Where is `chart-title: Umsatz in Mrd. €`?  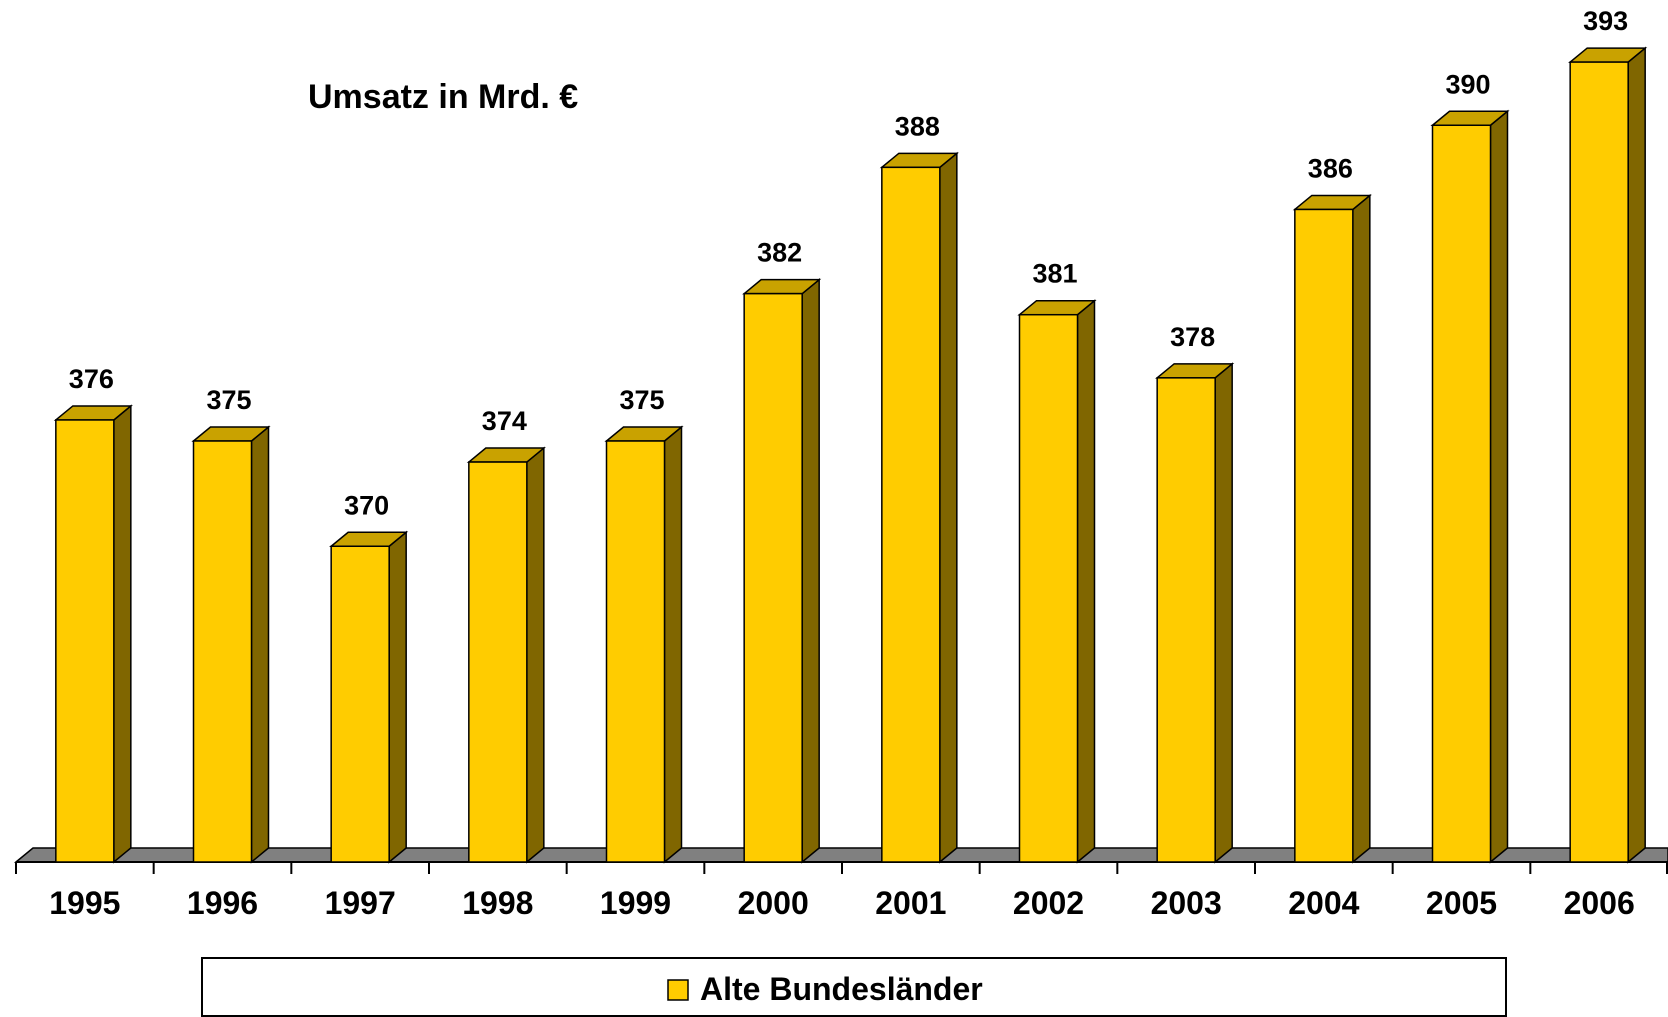
chart-title: Umsatz in Mrd. € is located at coordinates (443, 97).